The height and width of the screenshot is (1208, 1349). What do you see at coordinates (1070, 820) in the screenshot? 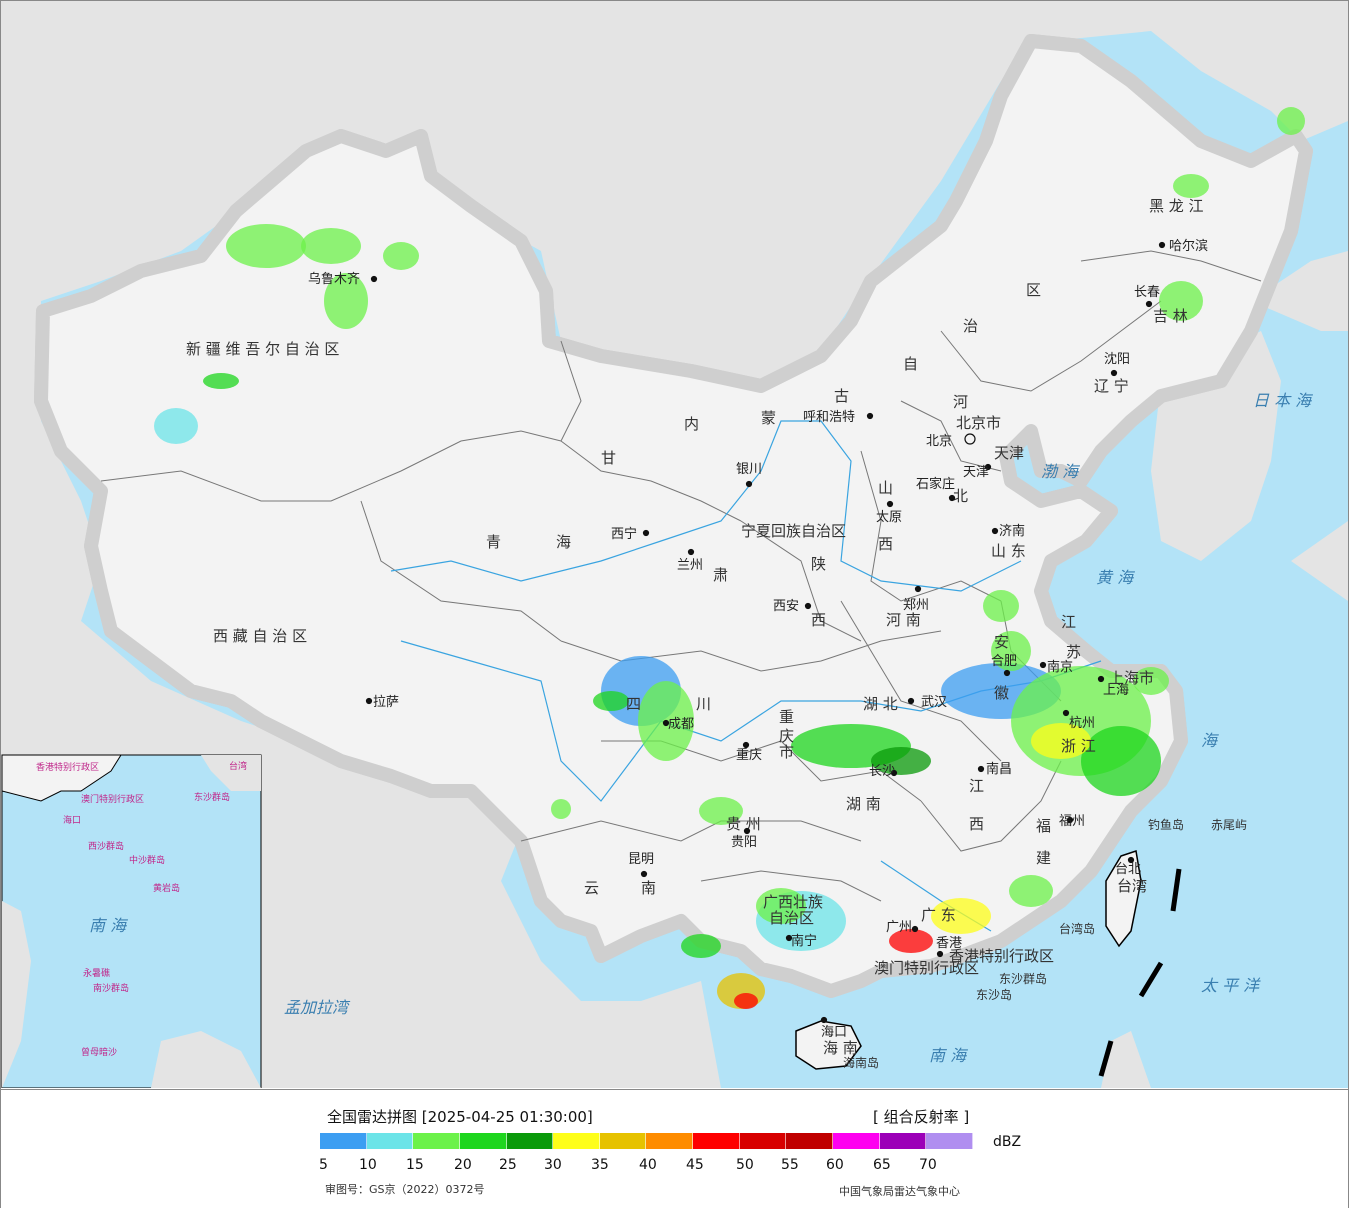
I see `city-marker-fuzhou` at bounding box center [1070, 820].